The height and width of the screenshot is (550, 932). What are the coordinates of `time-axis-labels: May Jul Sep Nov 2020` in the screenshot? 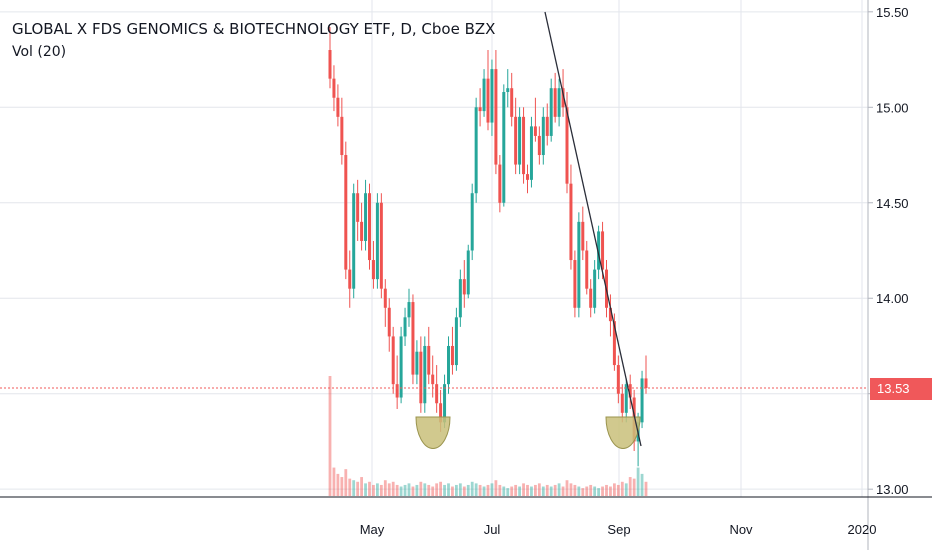 It's located at (618, 529).